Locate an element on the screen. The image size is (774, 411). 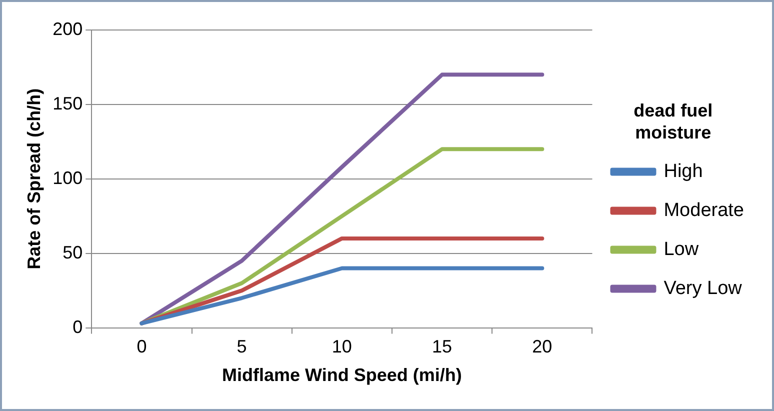
y-tick-label: 0 is located at coordinates (77, 326).